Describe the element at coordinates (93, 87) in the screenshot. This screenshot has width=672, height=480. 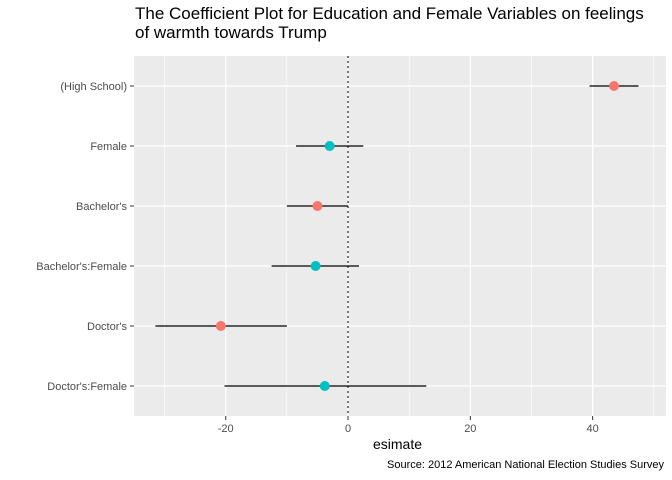
I see `y-tick-label: (High School)` at that location.